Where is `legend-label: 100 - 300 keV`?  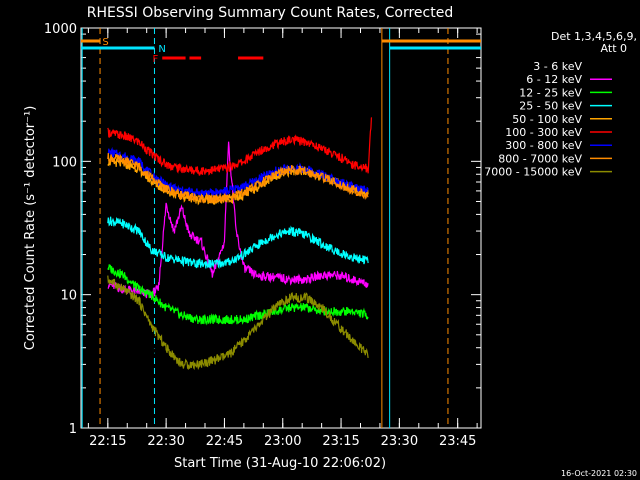
legend-label: 100 - 300 keV is located at coordinates (543, 132).